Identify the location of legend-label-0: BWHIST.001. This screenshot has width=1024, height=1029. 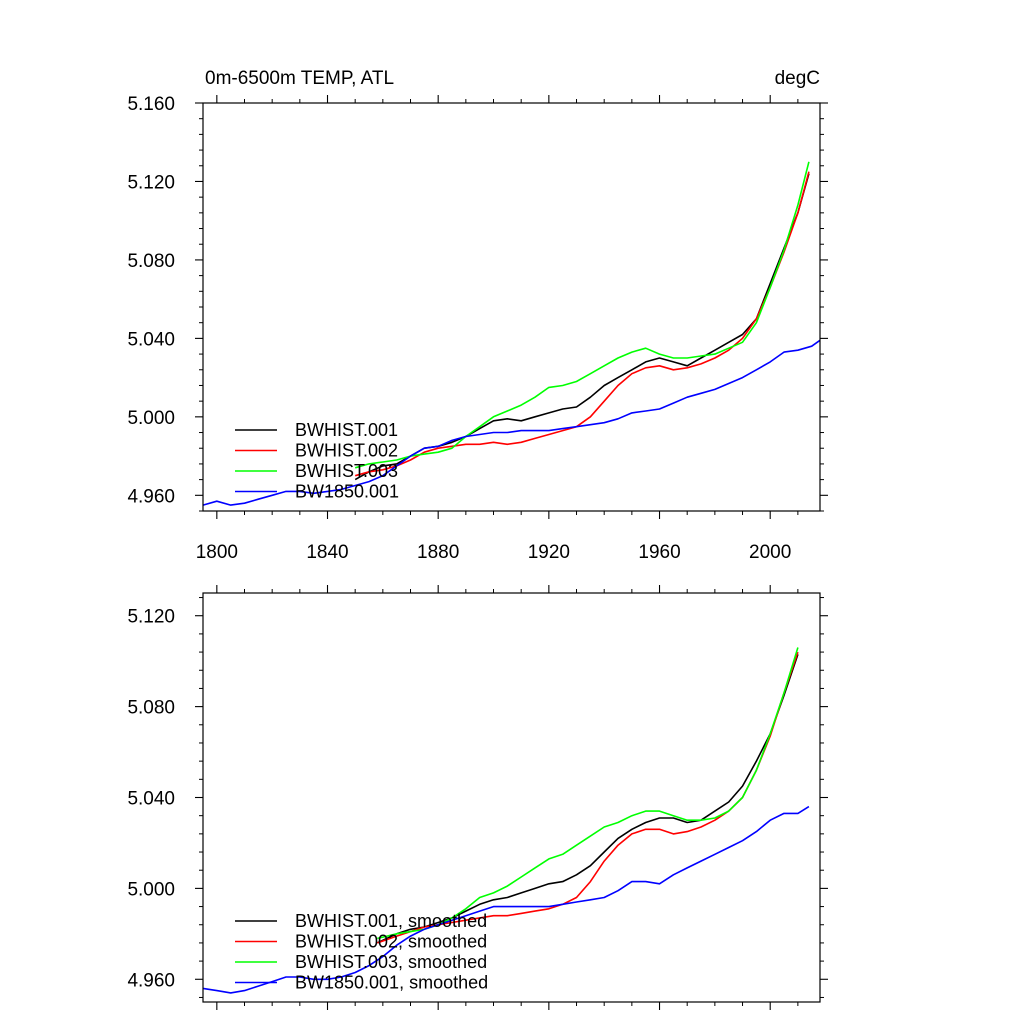
(346, 430).